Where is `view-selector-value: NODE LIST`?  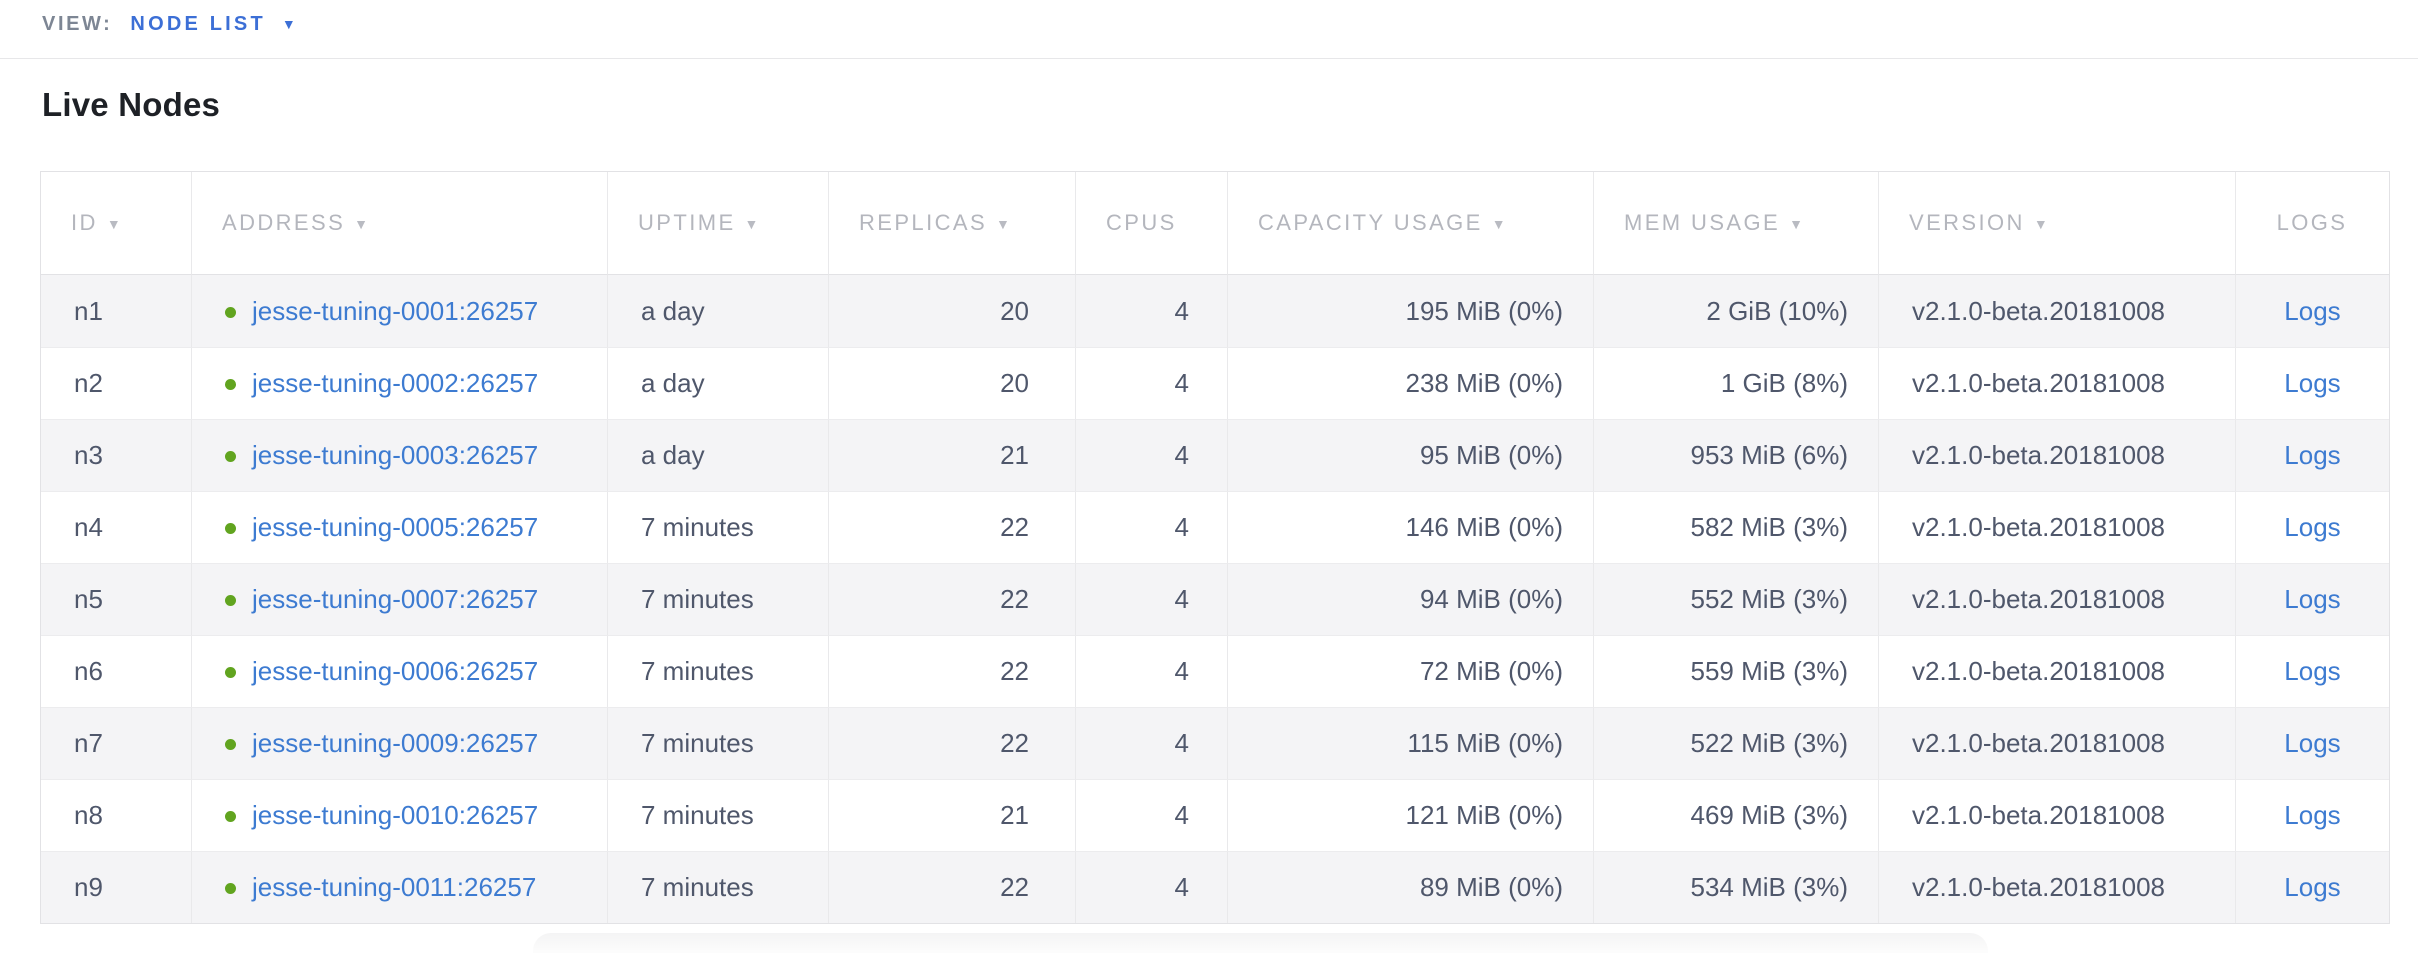 view-selector-value: NODE LIST is located at coordinates (198, 24).